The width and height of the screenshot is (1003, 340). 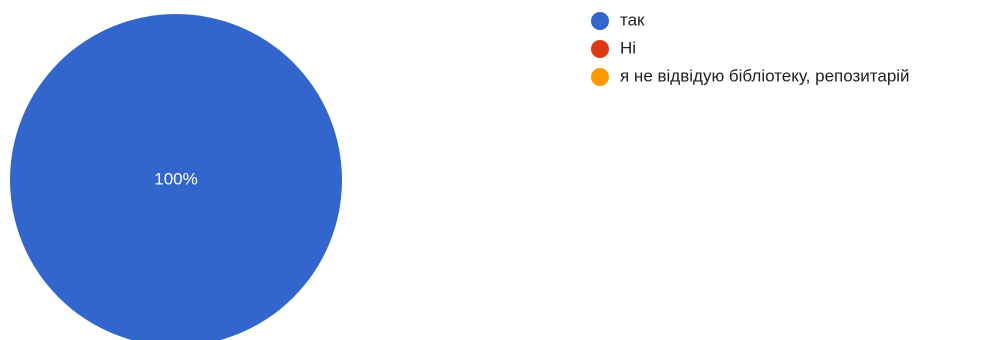 I want to click on data-label-0: 100%, so click(x=175, y=178).